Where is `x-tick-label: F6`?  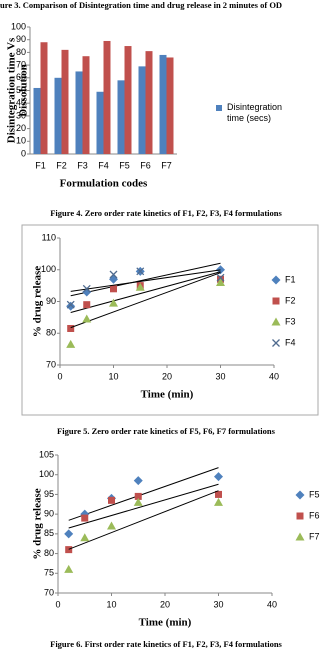 x-tick-label: F6 is located at coordinates (145, 165).